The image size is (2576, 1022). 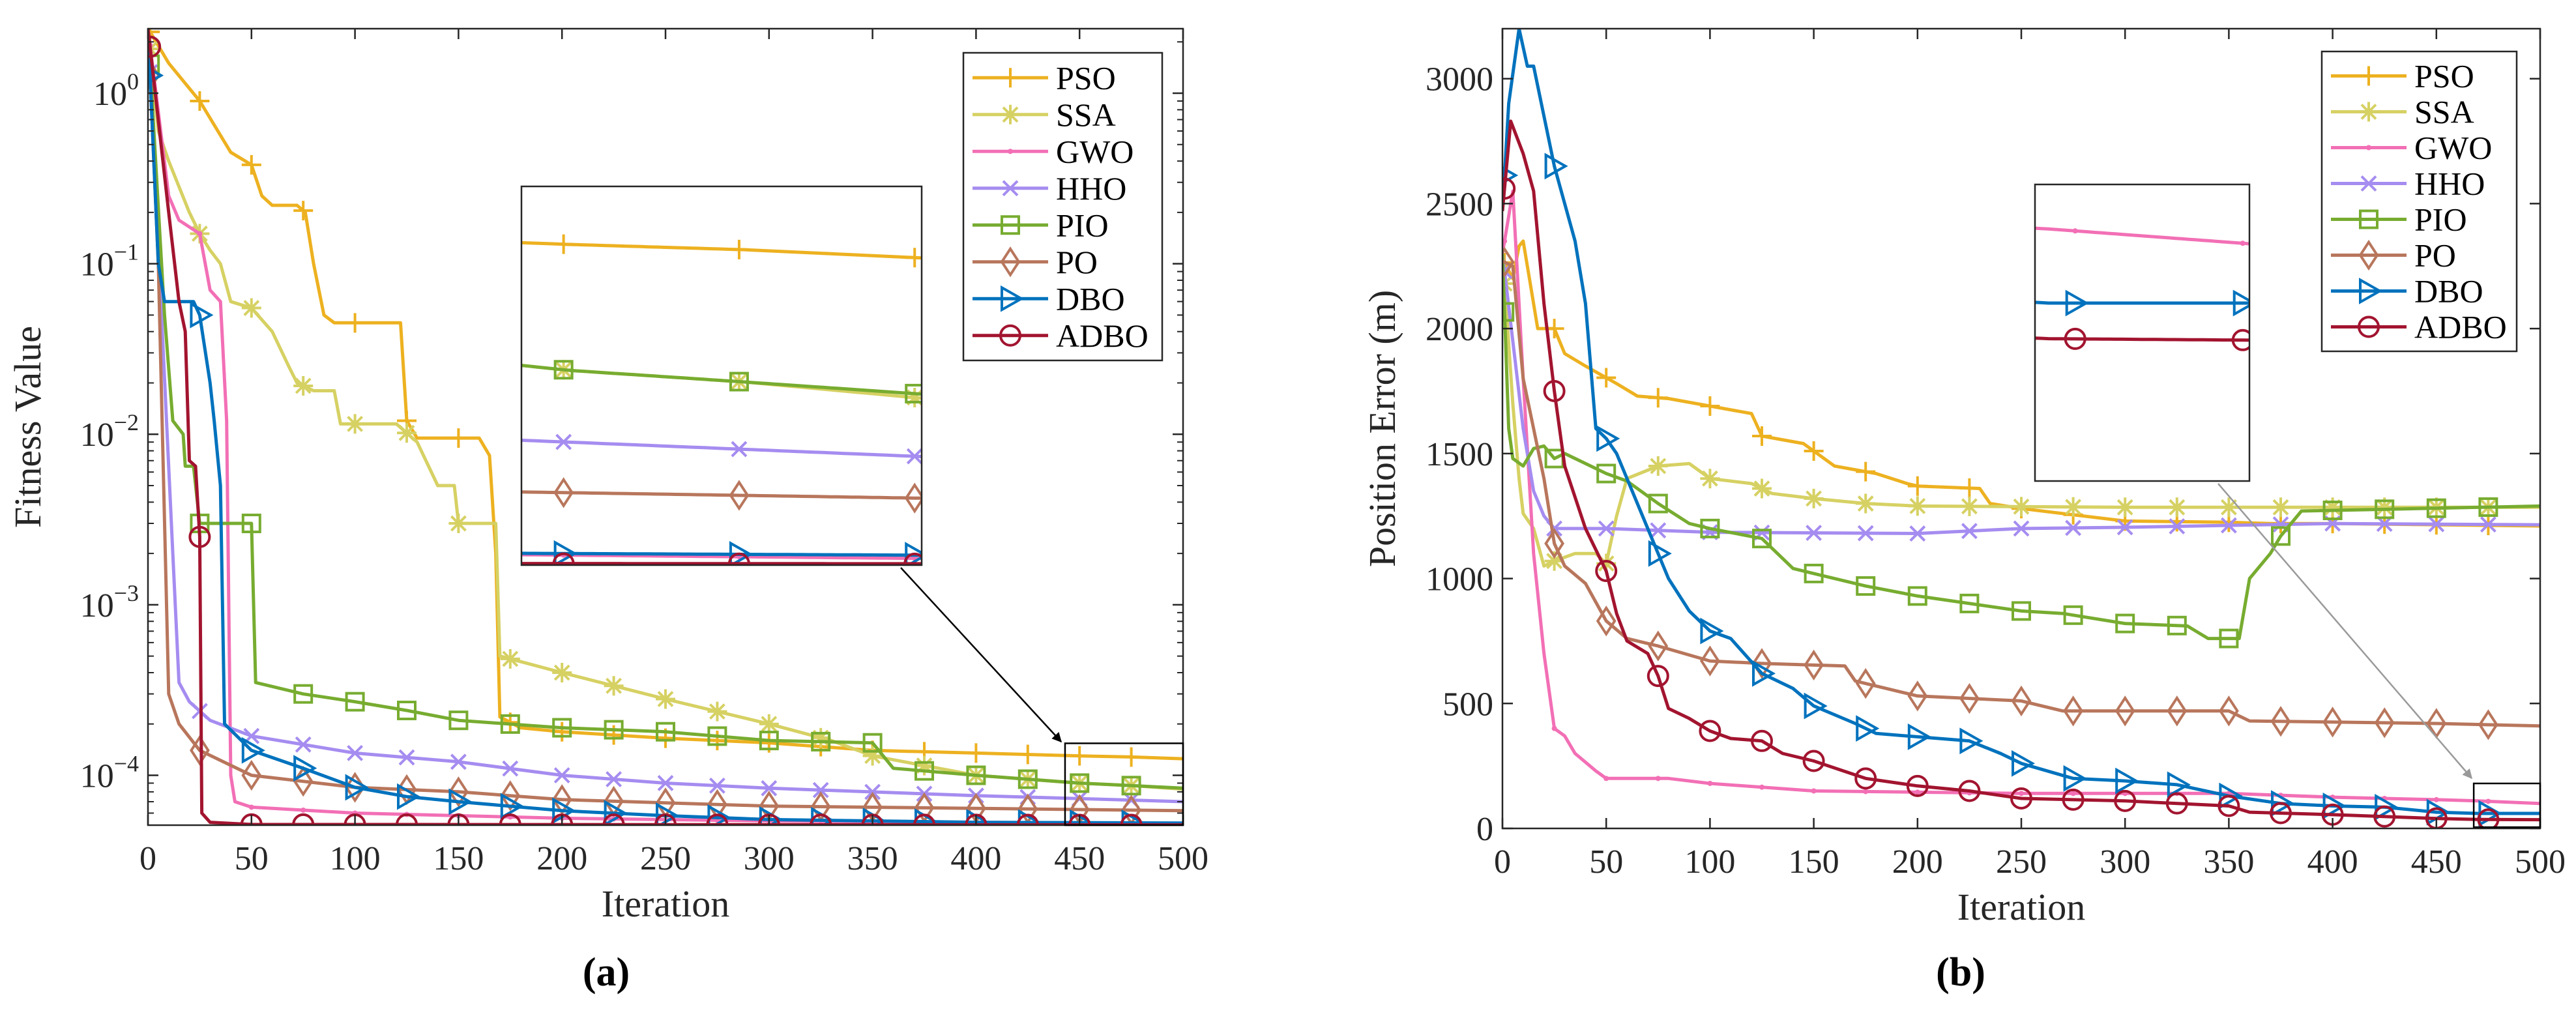 What do you see at coordinates (1049, 298) in the screenshot?
I see `legend-dbo-entry: DBO` at bounding box center [1049, 298].